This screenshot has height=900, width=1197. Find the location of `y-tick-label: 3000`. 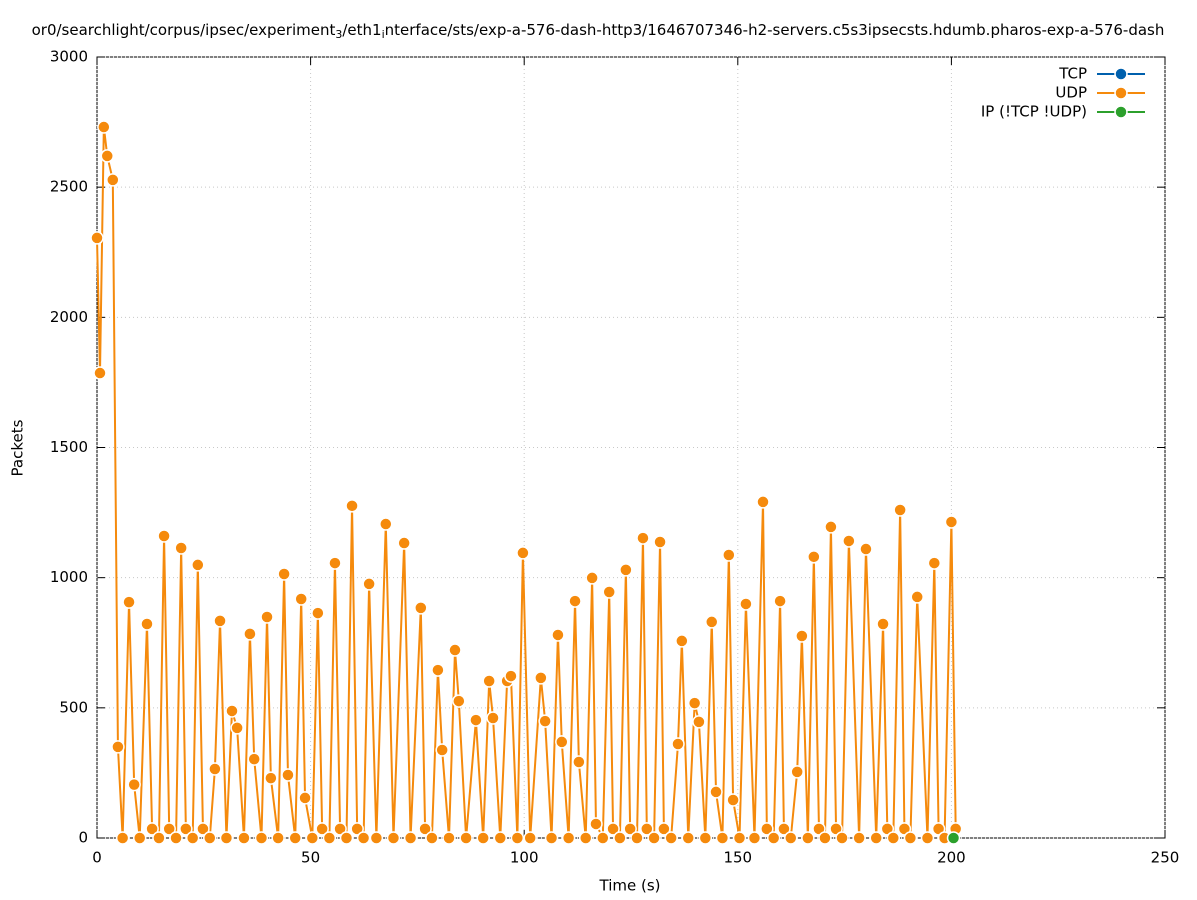

y-tick-label: 3000 is located at coordinates (69, 57).